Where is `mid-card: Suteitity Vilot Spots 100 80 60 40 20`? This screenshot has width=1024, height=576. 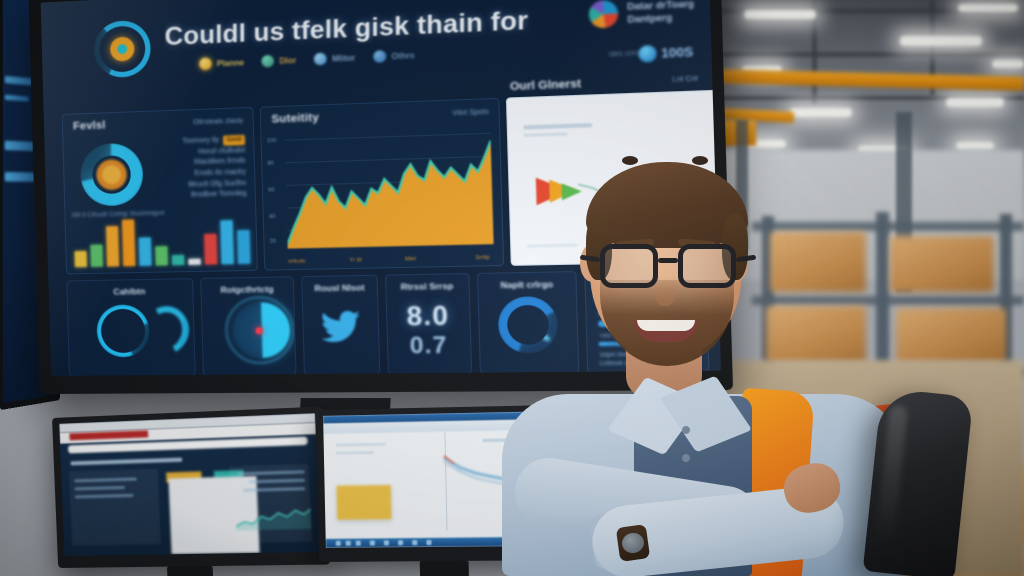
mid-card: Suteitity Vilot Spots 100 80 60 40 20 is located at coordinates (382, 184).